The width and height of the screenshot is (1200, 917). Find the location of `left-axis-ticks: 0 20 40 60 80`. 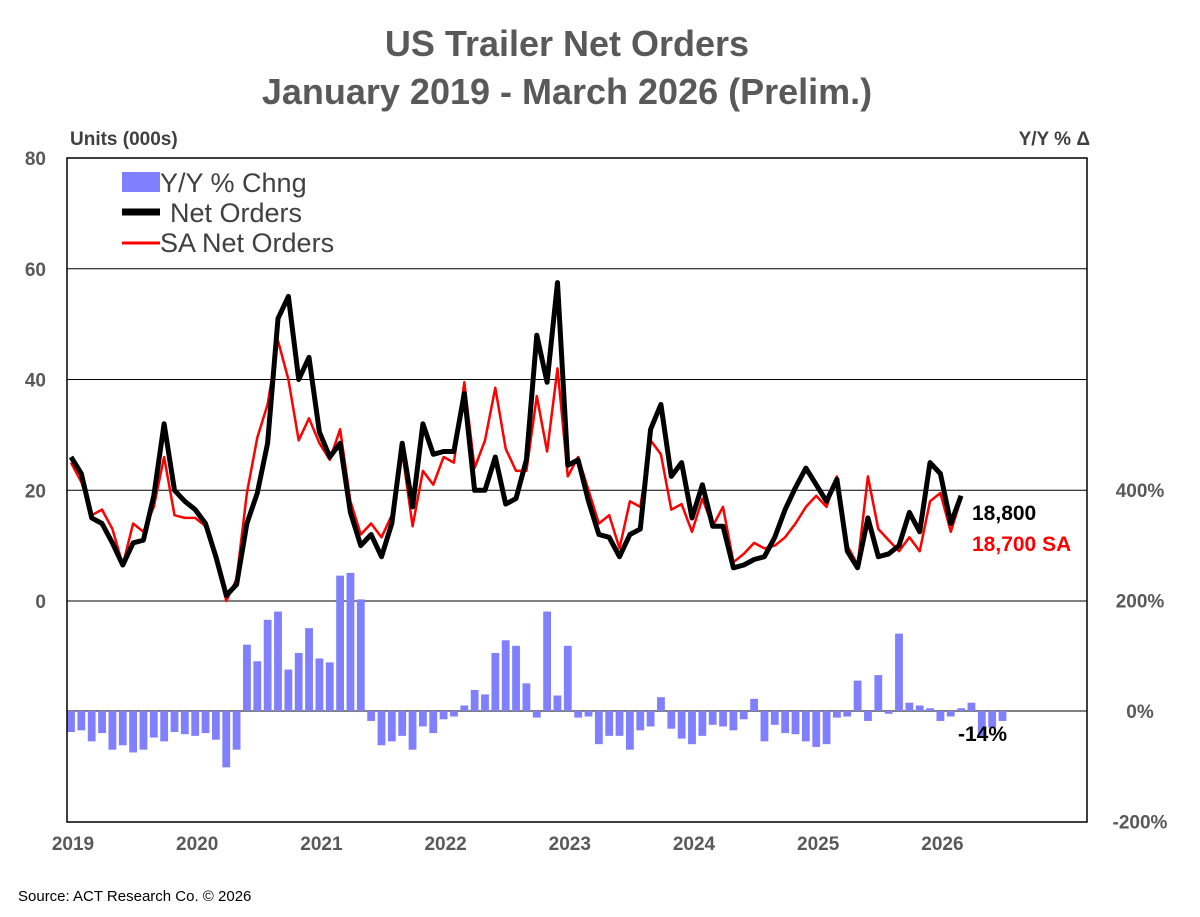

left-axis-ticks: 0 20 40 60 80 is located at coordinates (35, 381).